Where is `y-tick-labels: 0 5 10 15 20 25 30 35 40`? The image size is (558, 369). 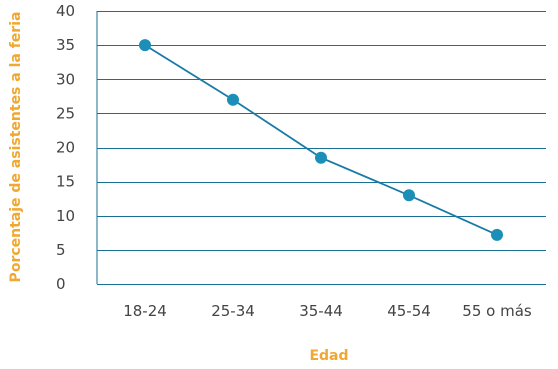
y-tick-labels: 0 5 10 15 20 25 30 35 40 is located at coordinates (65, 147).